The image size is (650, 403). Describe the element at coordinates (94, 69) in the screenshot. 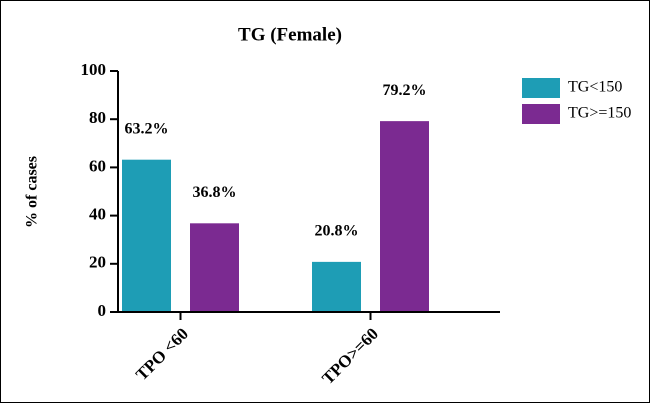

I see `y-tick-label: 100` at that location.